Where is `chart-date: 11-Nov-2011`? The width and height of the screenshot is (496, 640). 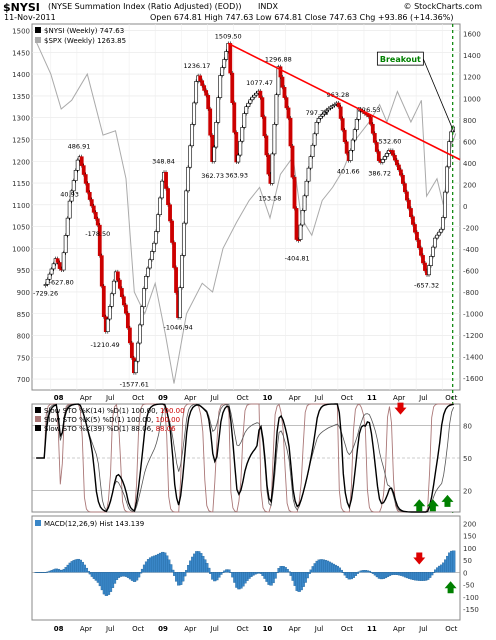 chart-date: 11-Nov-2011 is located at coordinates (30, 17).